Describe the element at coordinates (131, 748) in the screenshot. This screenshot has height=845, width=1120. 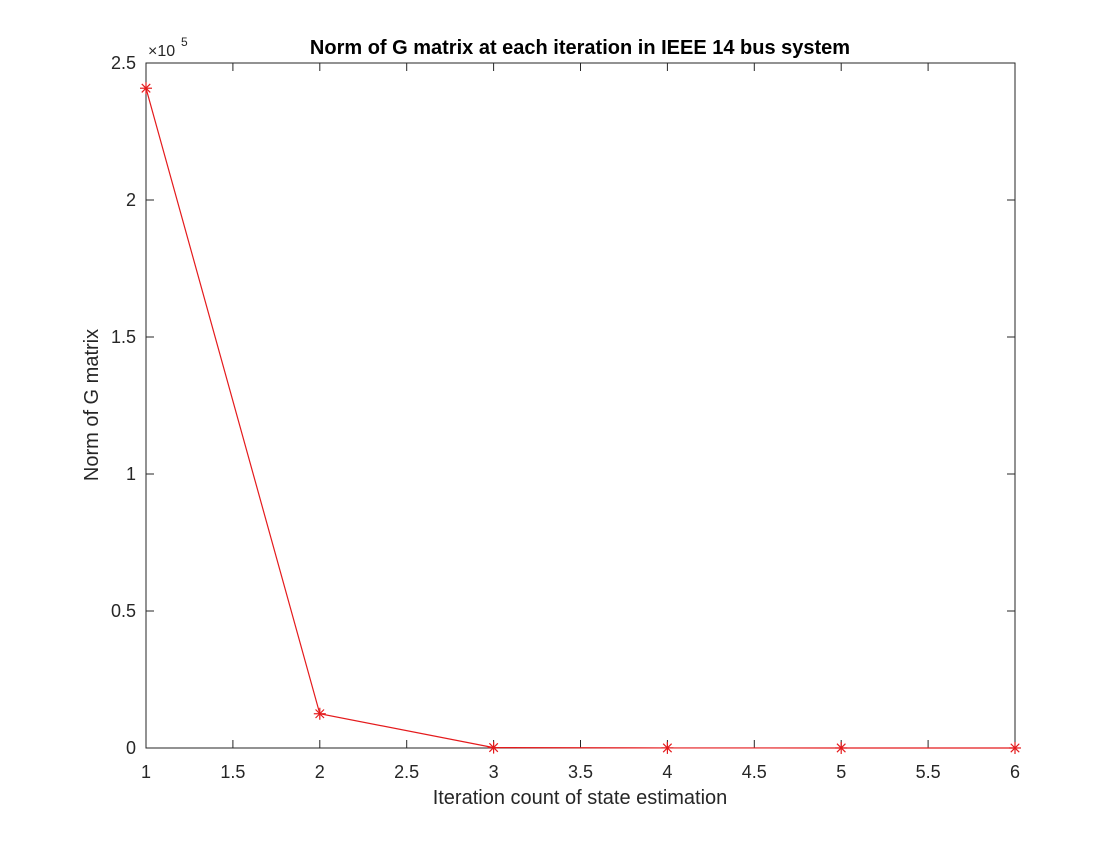
I see `y-tick-label: 0` at that location.